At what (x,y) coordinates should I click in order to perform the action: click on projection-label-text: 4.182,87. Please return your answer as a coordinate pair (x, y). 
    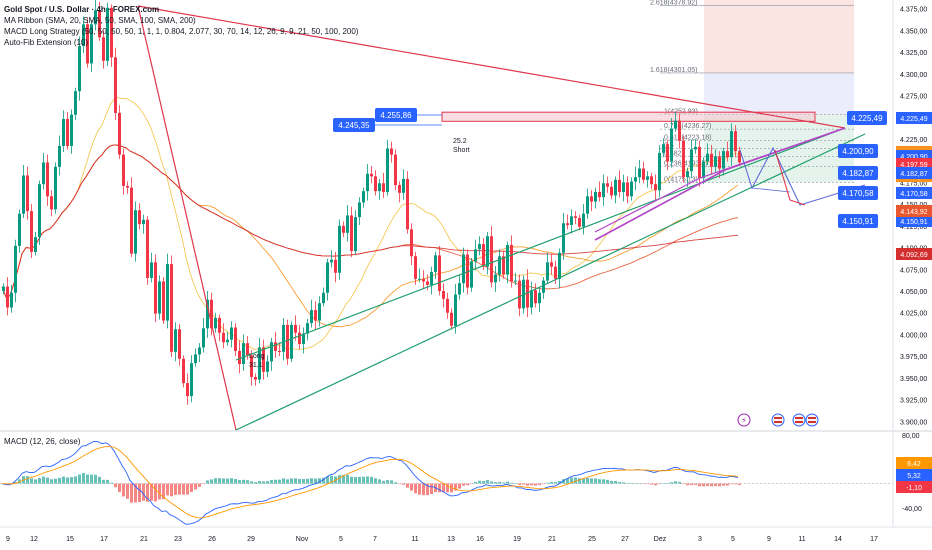
    Looking at the image, I should click on (858, 173).